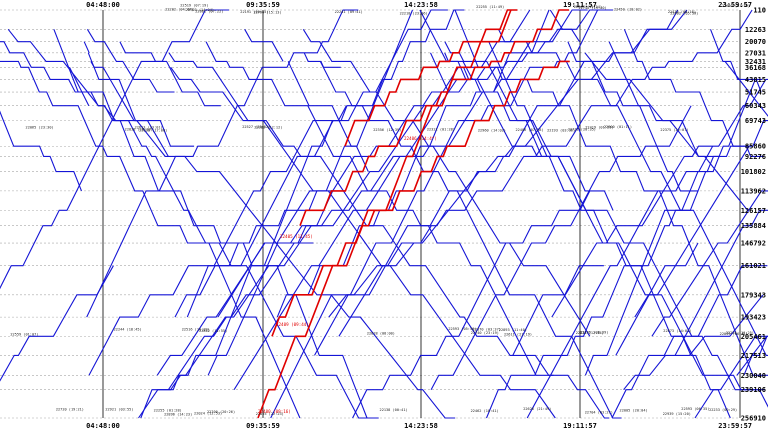 This screenshot has height=432, width=768. Describe the element at coordinates (441, 130) in the screenshot. I see `train-id-label: 22321 (01:28)` at that location.